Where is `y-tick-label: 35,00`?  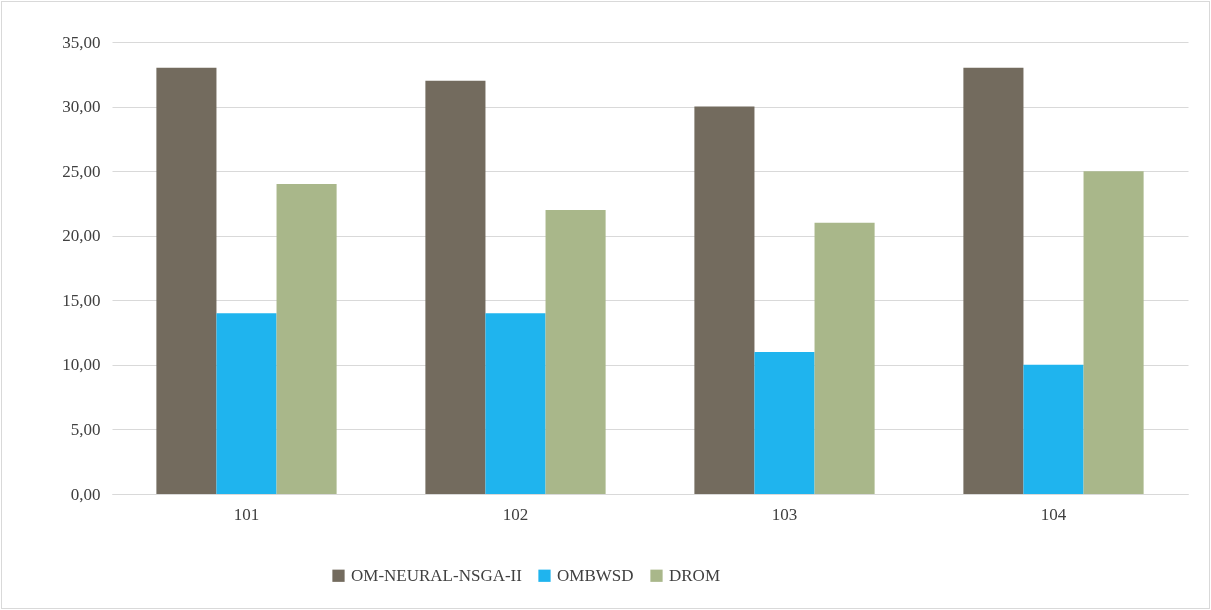
y-tick-label: 35,00 is located at coordinates (81, 42).